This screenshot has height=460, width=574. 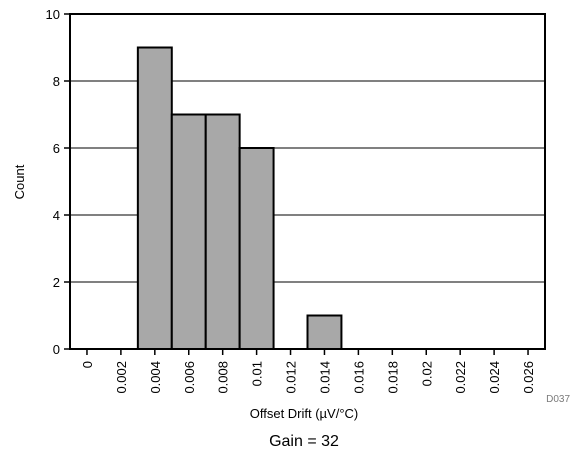 I want to click on gain-caption: Gain = 32, so click(x=304, y=441).